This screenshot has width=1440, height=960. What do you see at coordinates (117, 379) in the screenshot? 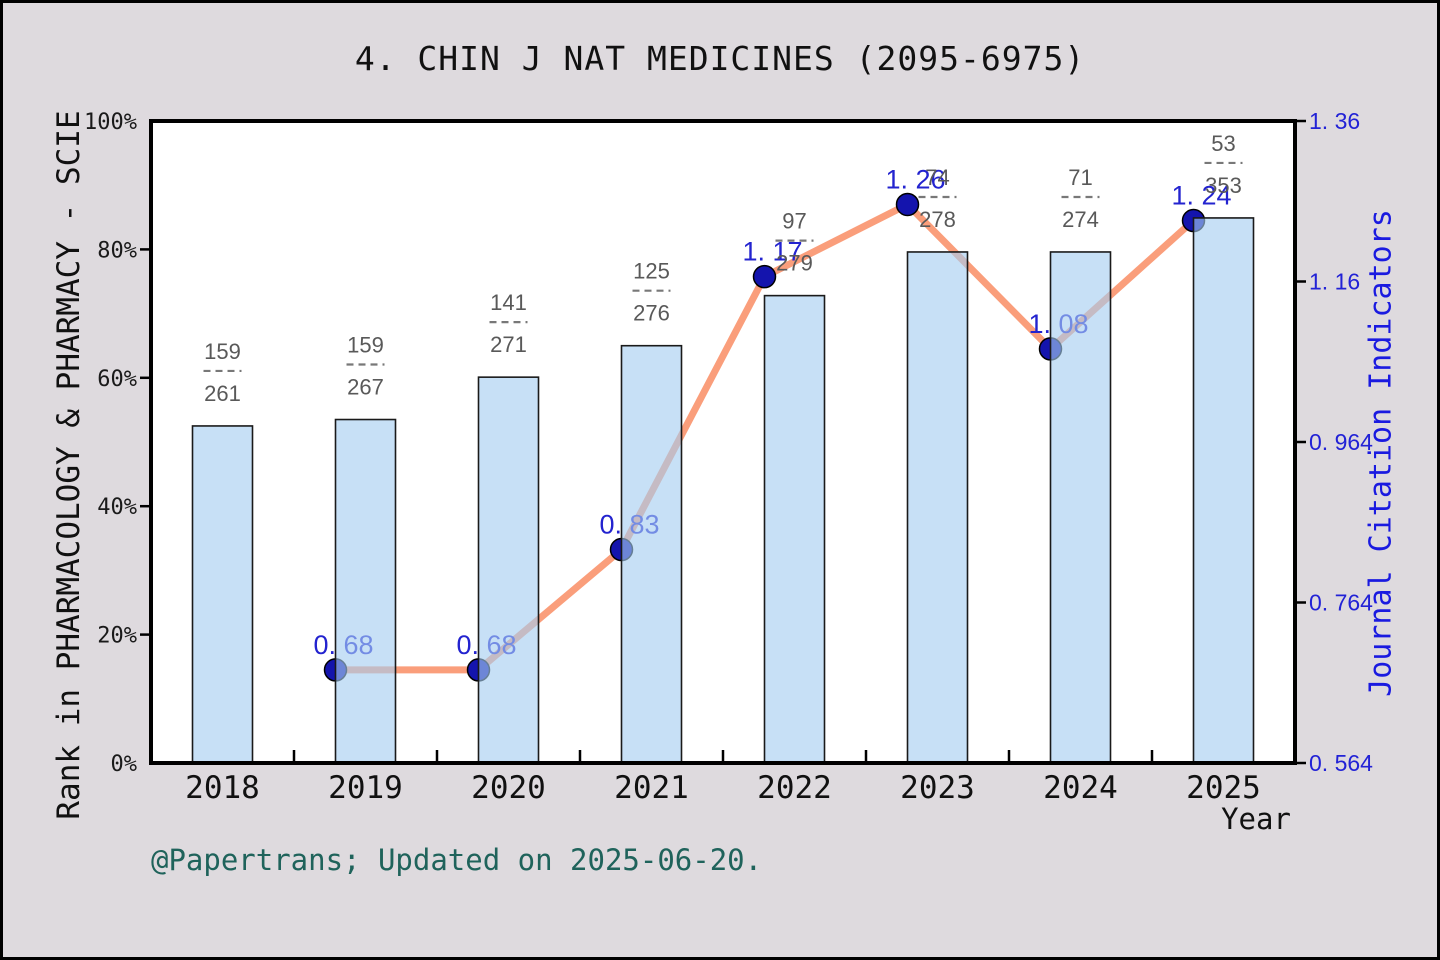
I see `y-left-tick-label: 60%` at bounding box center [117, 379].